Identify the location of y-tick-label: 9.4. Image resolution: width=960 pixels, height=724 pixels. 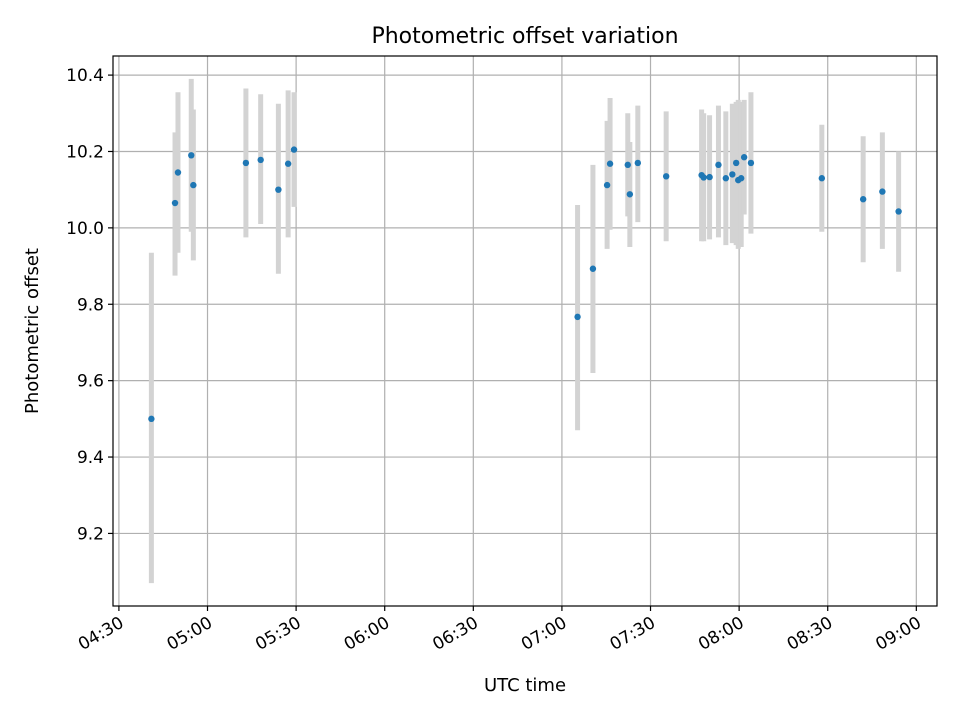
(90, 458).